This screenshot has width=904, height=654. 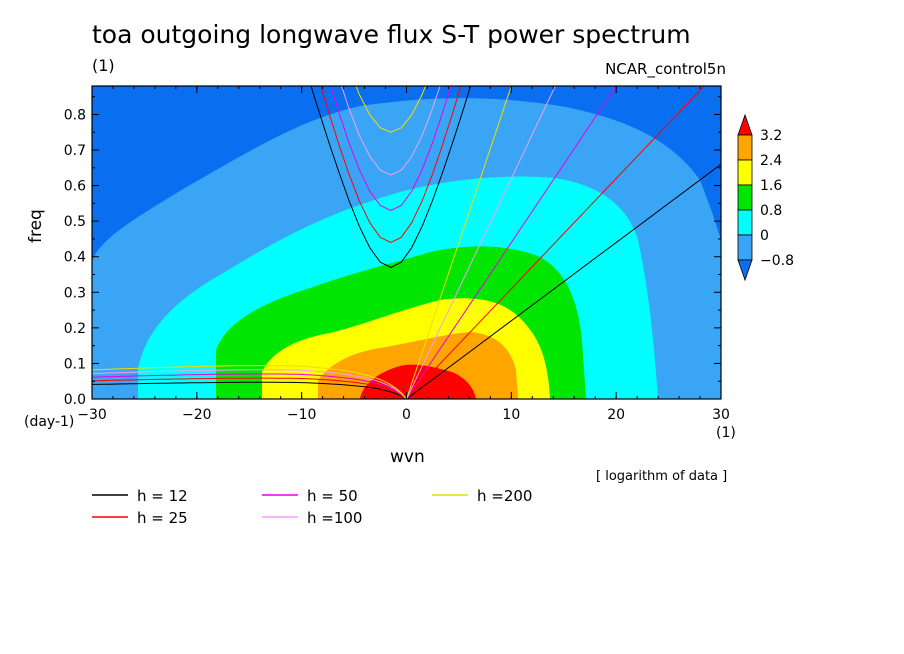 I want to click on x-axis-label: wvn, so click(x=407, y=457).